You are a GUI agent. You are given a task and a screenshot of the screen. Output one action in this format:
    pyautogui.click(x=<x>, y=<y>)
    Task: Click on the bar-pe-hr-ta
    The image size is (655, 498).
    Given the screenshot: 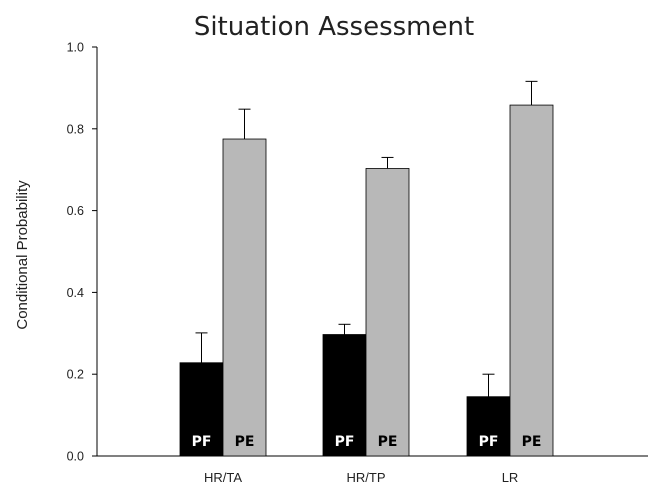 What is the action you would take?
    pyautogui.click(x=244, y=297)
    